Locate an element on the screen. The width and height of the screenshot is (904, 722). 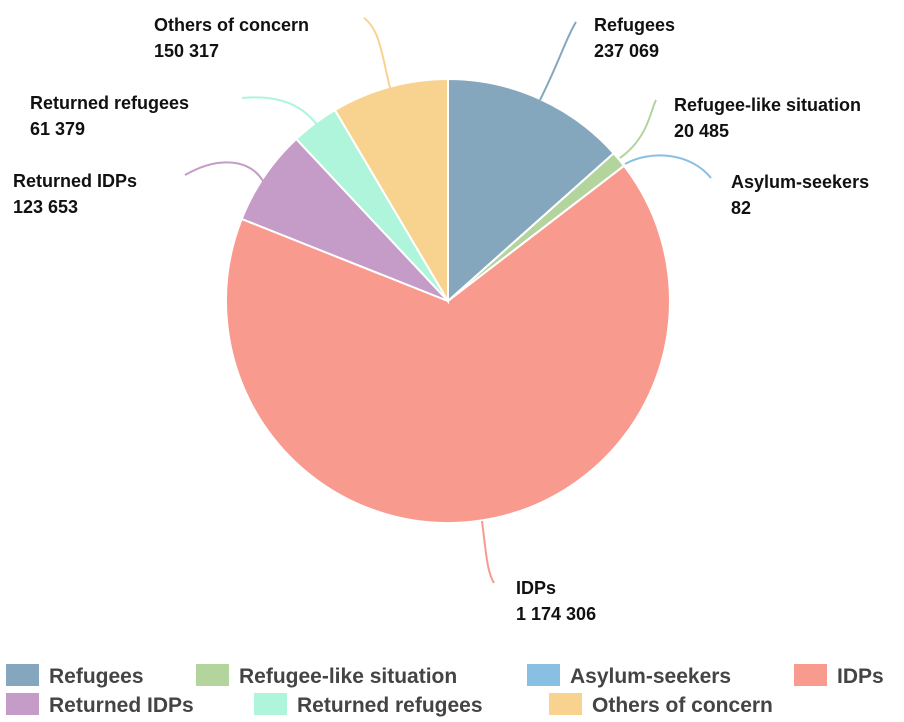
slice-label-name: IDPs is located at coordinates (536, 588).